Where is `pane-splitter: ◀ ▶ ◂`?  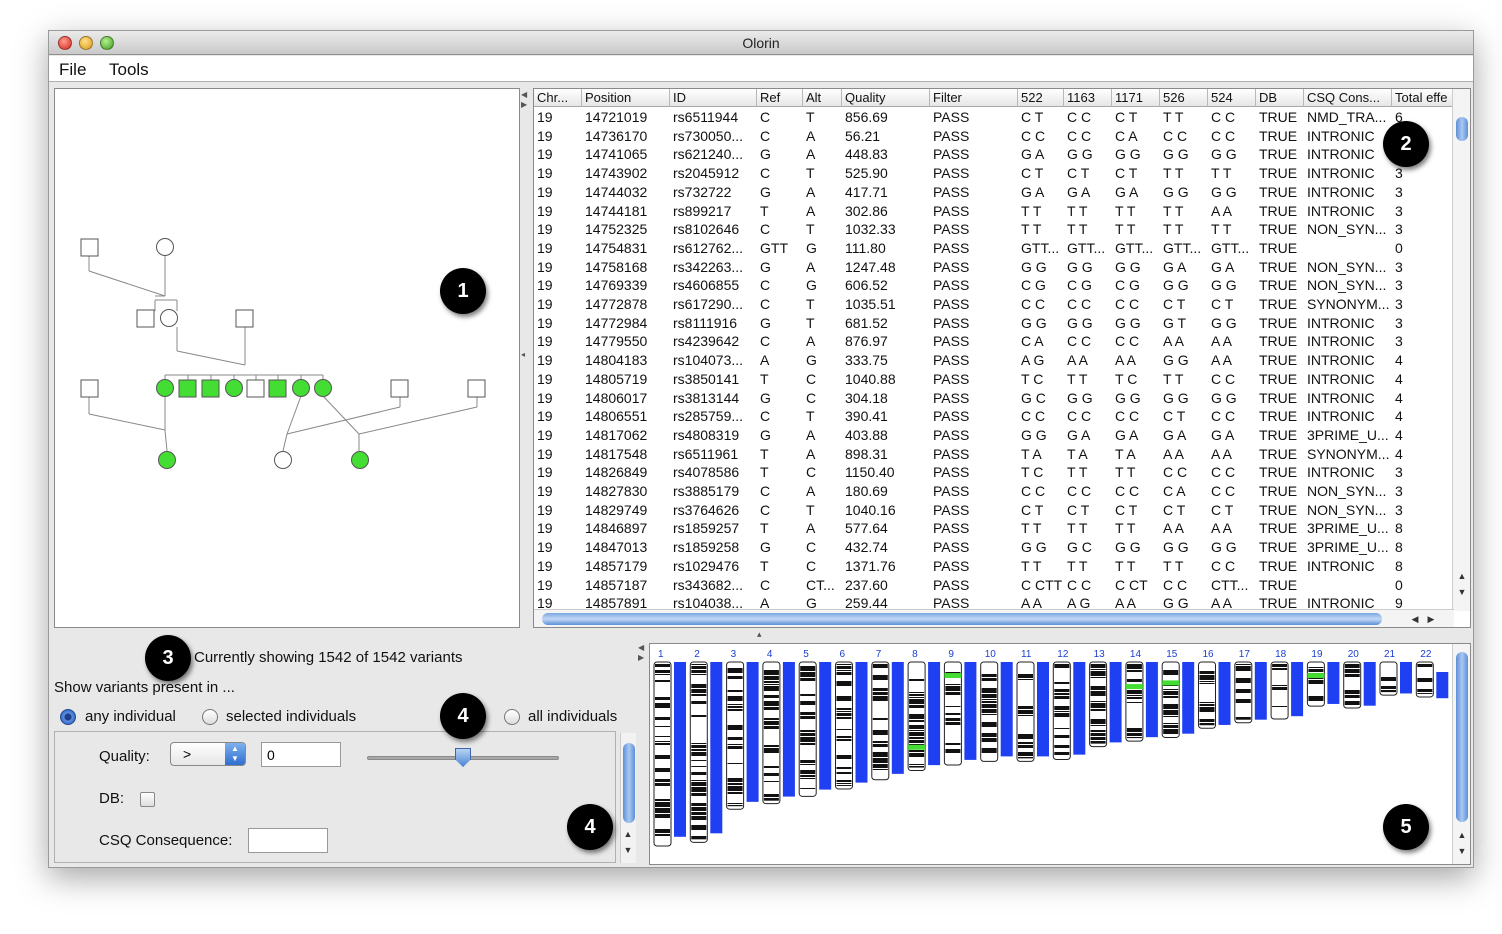
pane-splitter: ◀ ▶ ◂ is located at coordinates (526, 358).